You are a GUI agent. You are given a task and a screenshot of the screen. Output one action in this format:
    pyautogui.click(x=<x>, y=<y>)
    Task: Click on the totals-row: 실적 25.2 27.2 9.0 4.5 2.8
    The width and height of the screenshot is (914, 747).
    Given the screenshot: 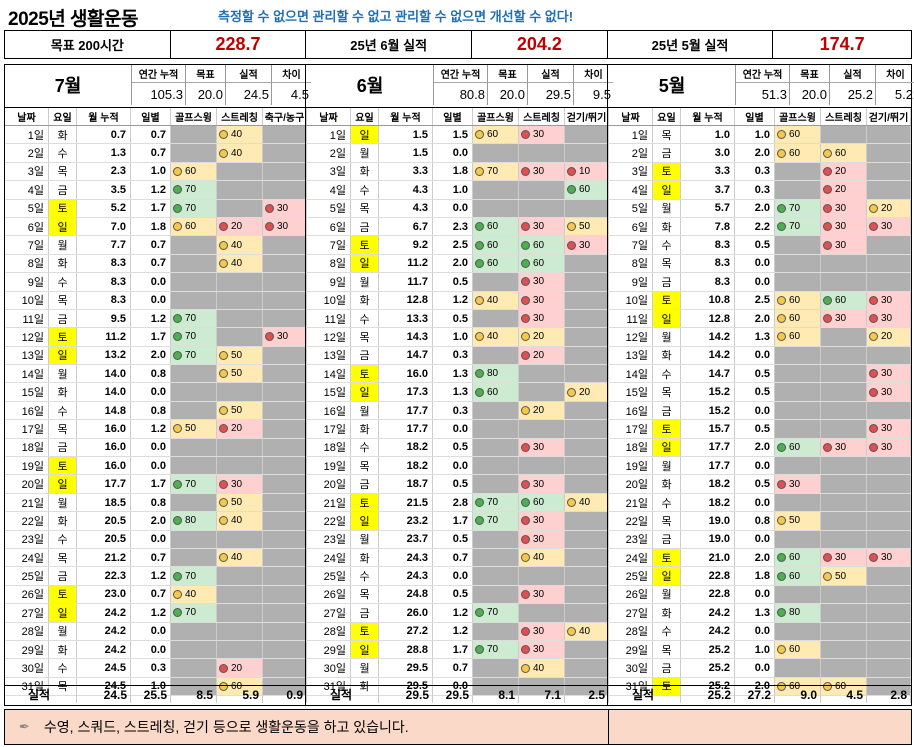 What is the action you would take?
    pyautogui.click(x=760, y=694)
    